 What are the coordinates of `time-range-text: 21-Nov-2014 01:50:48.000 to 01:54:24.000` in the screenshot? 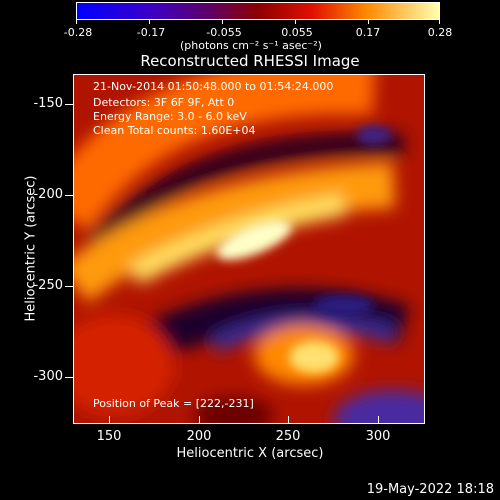 It's located at (213, 86).